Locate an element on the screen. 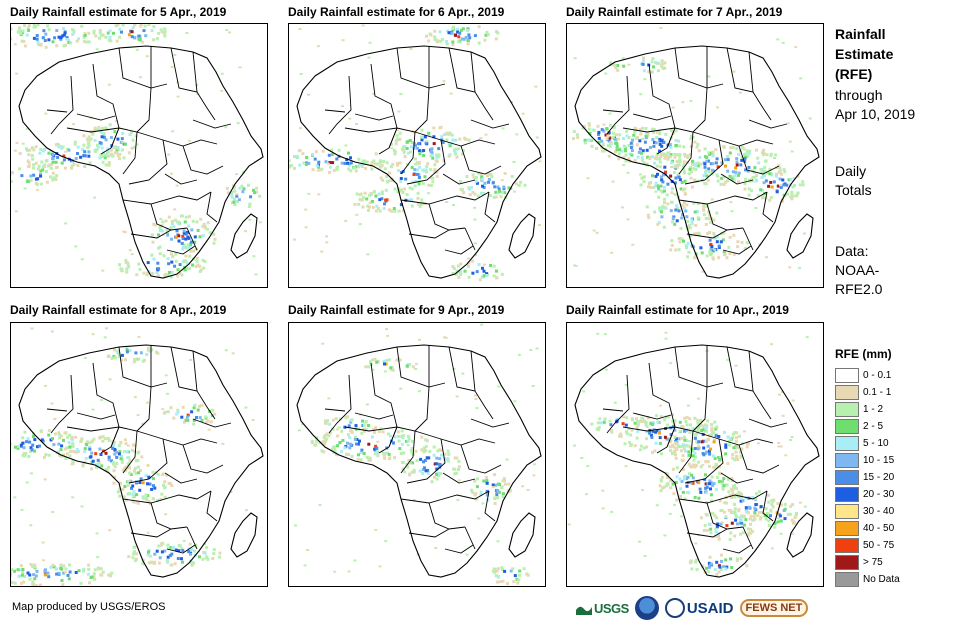 This screenshot has width=967, height=626. legend-label: 15 - 20 is located at coordinates (879, 477).